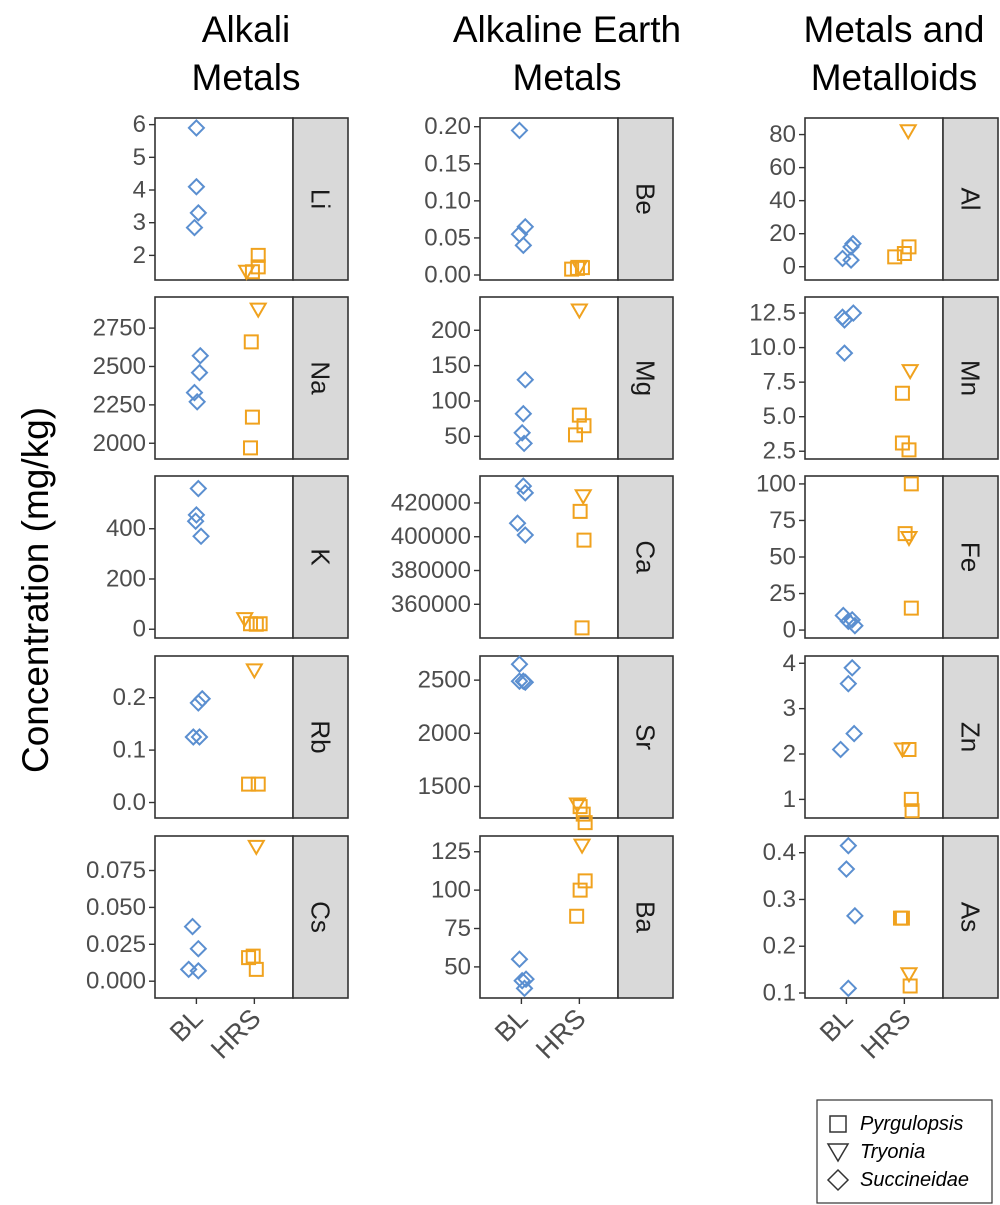  I want to click on facet-strip-label: Mn, so click(971, 378).